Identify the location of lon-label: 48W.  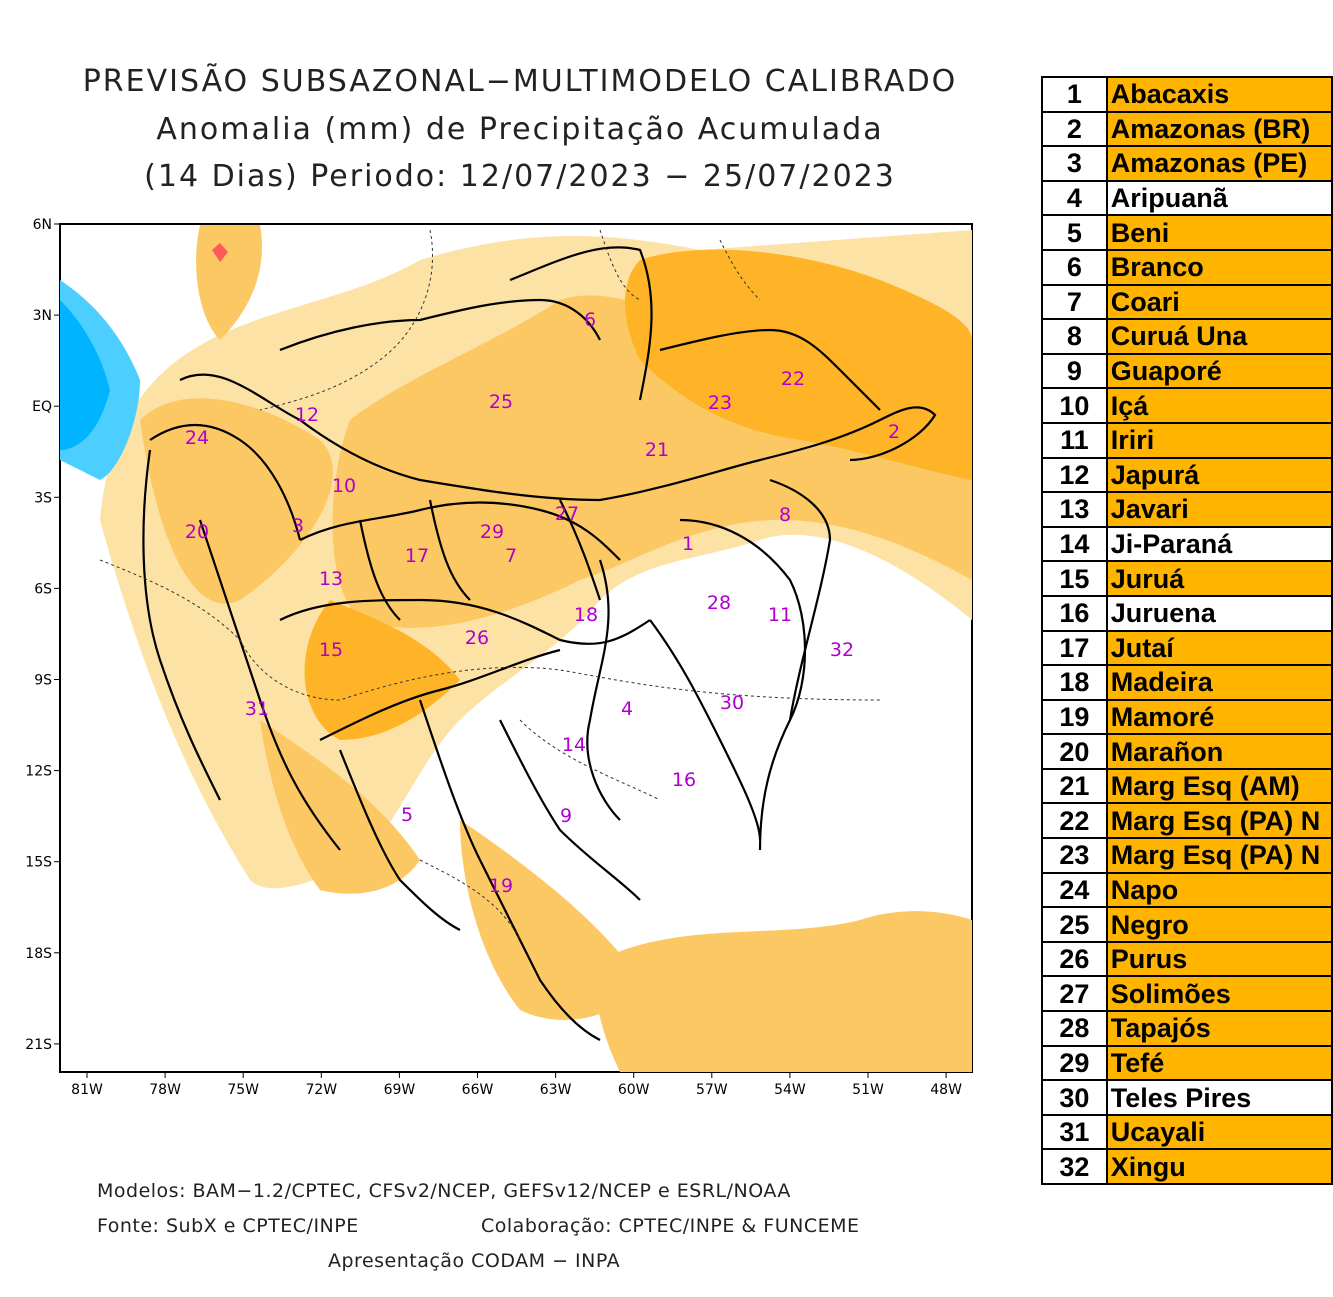
(946, 1090).